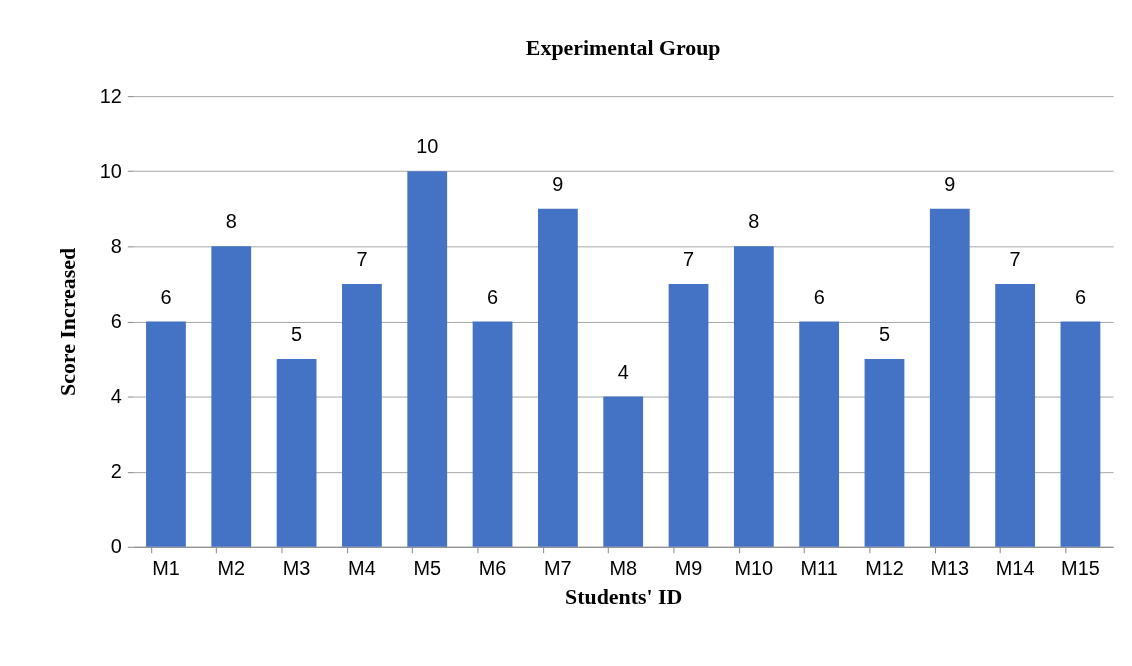 This screenshot has width=1132, height=666. Describe the element at coordinates (623, 48) in the screenshot. I see `chart-title: Experimental Group` at that location.